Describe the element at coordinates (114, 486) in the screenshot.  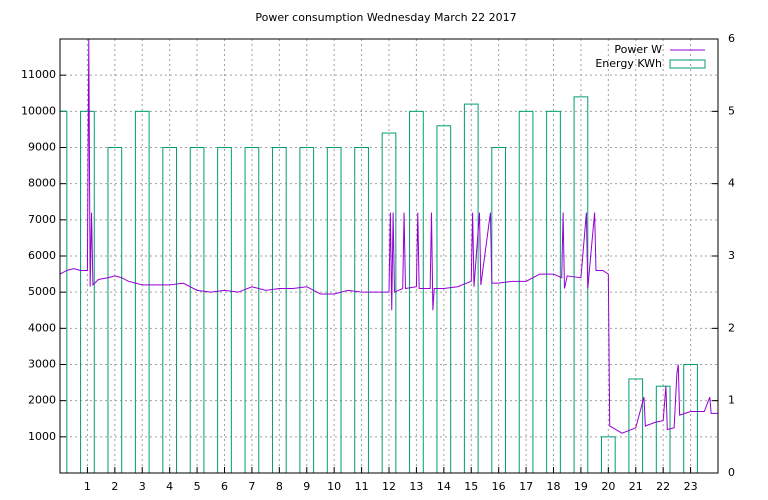
I see `x-tick-label: 2` at that location.